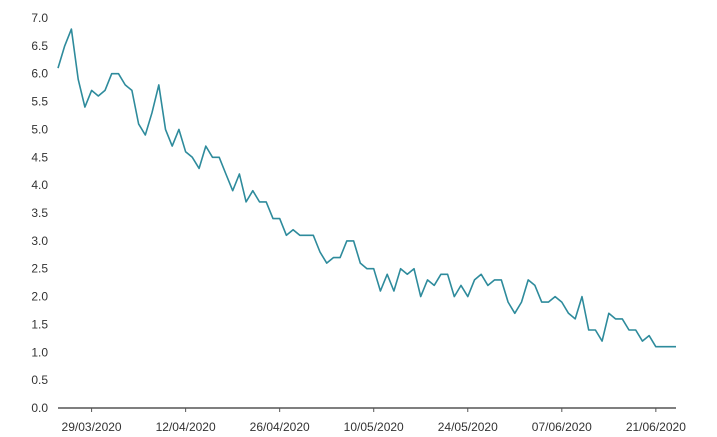  I want to click on y-tick-label: 0.5, so click(39, 380).